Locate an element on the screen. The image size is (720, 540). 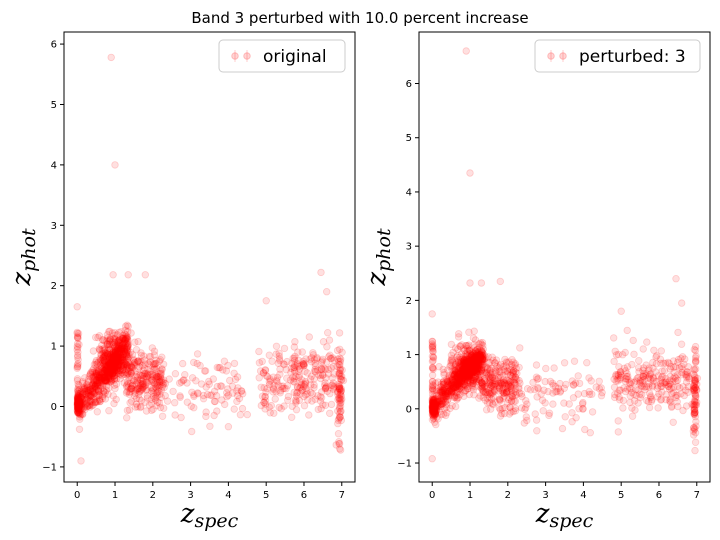
y-tick-label: 0 is located at coordinates (409, 409).